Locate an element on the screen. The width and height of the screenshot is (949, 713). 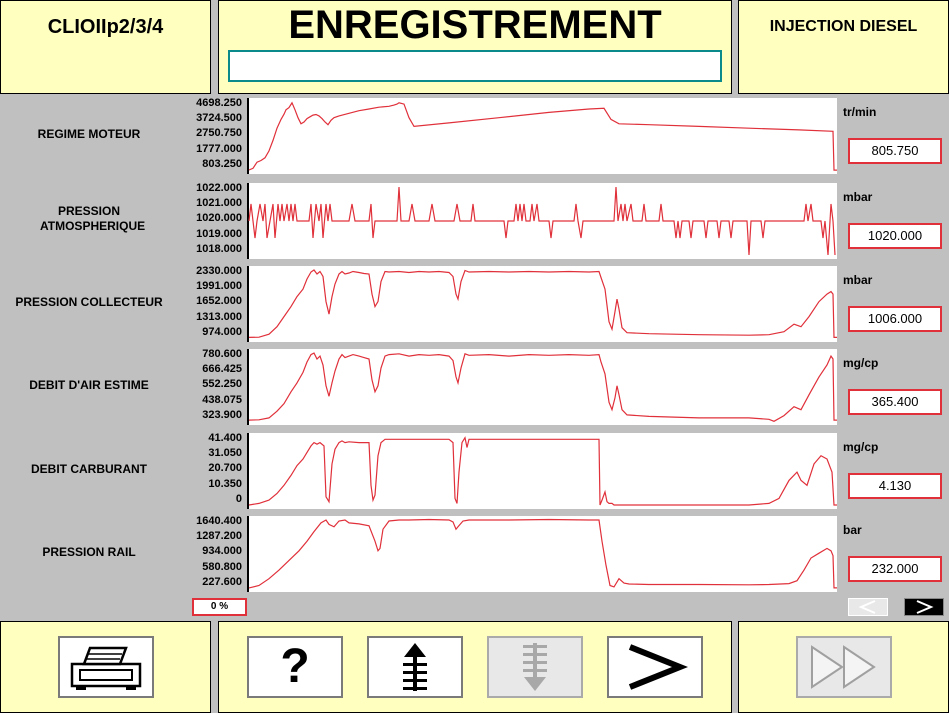
y-tick-label: 41.400 is located at coordinates (225, 438).